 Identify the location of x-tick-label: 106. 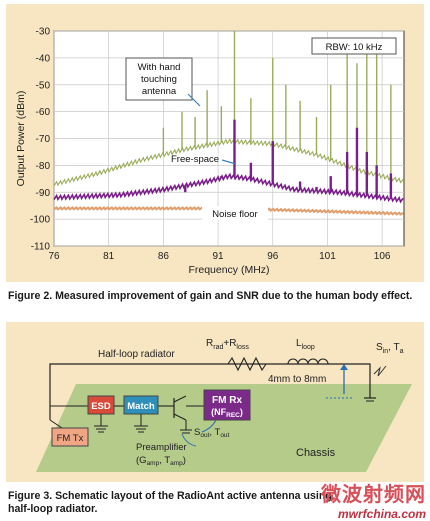
(382, 256).